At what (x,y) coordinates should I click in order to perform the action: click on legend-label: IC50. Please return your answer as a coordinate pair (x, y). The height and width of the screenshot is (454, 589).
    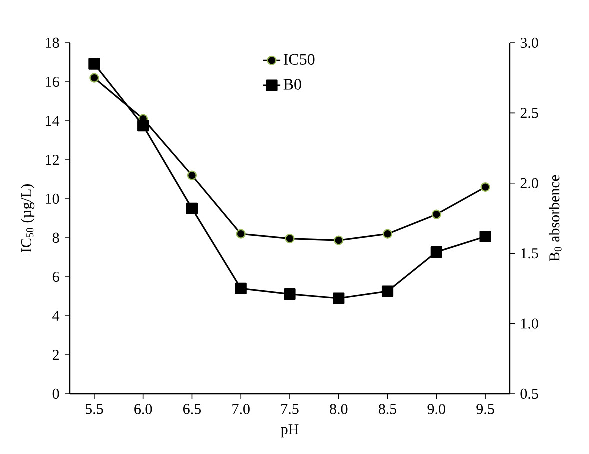
    Looking at the image, I should click on (299, 60).